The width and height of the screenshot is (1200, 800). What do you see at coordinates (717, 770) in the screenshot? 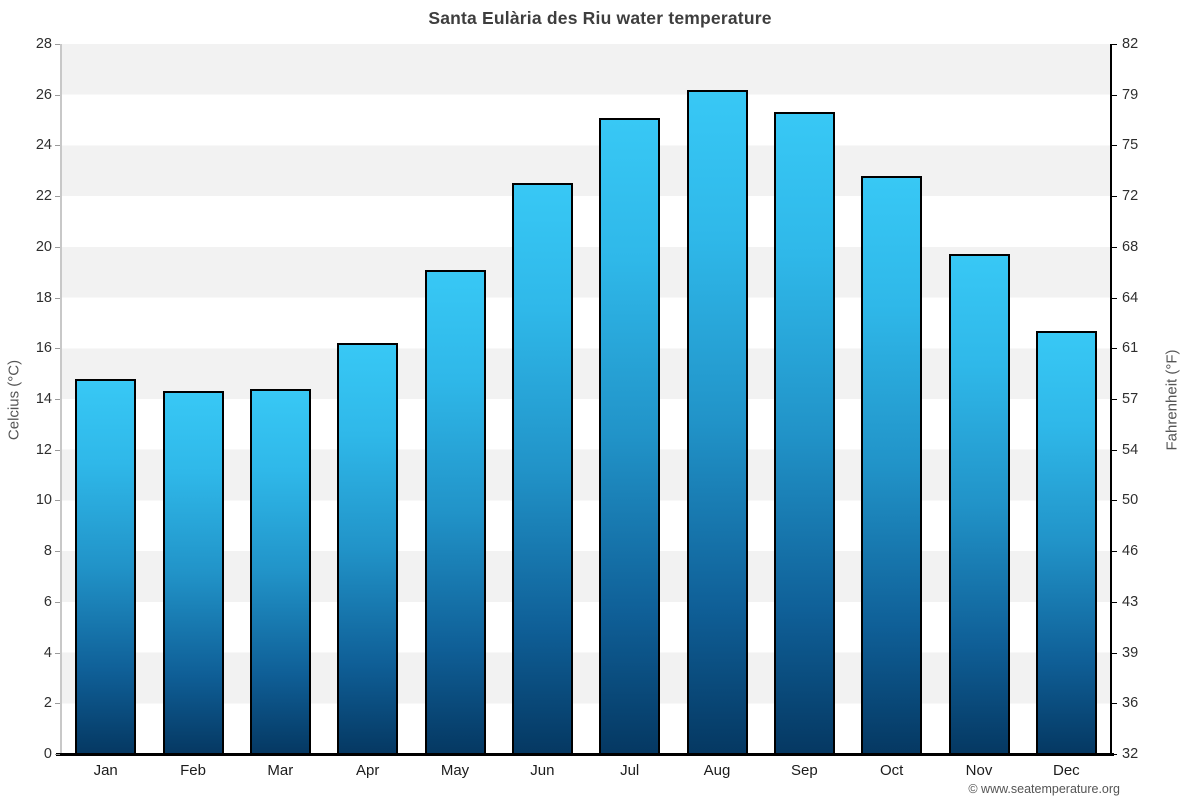
I see `month-tick-label-aug: Aug` at bounding box center [717, 770].